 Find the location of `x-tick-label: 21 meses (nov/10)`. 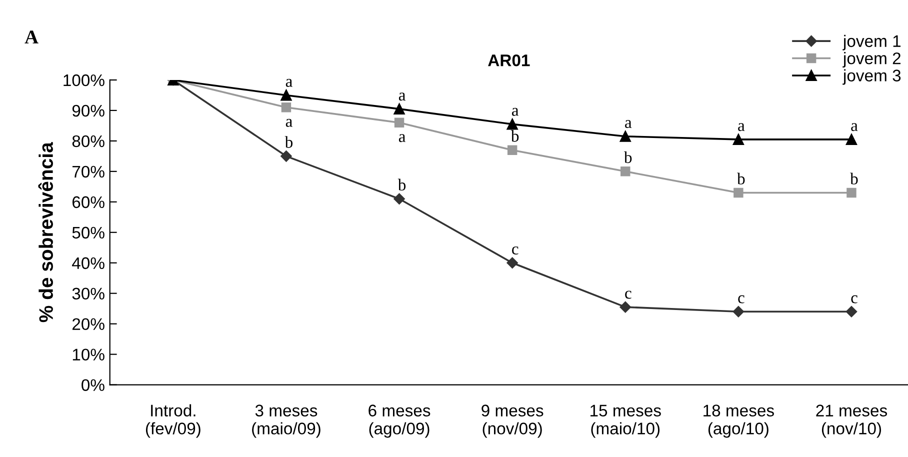

x-tick-label: 21 meses (nov/10) is located at coordinates (852, 421).